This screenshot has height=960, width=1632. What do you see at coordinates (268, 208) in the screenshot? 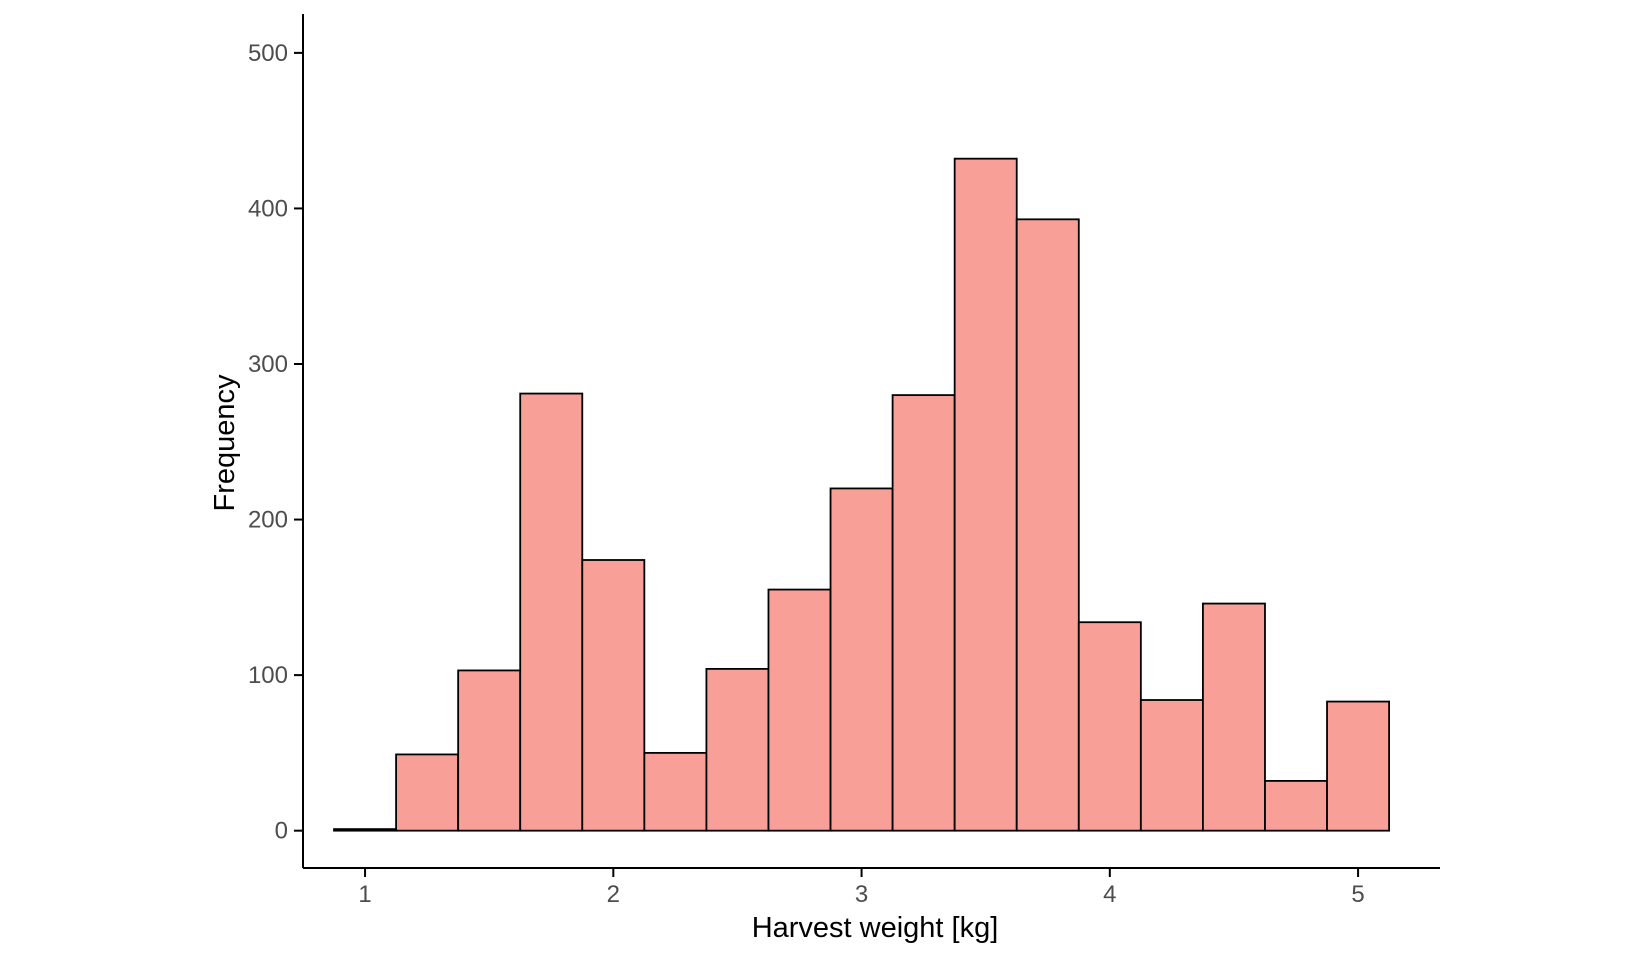
I see `y-tick-label: 400` at bounding box center [268, 208].